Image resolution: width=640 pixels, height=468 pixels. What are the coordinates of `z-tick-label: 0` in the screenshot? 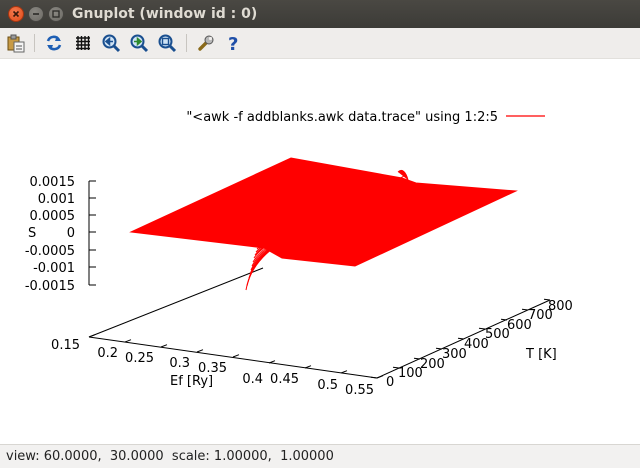 It's located at (71, 233).